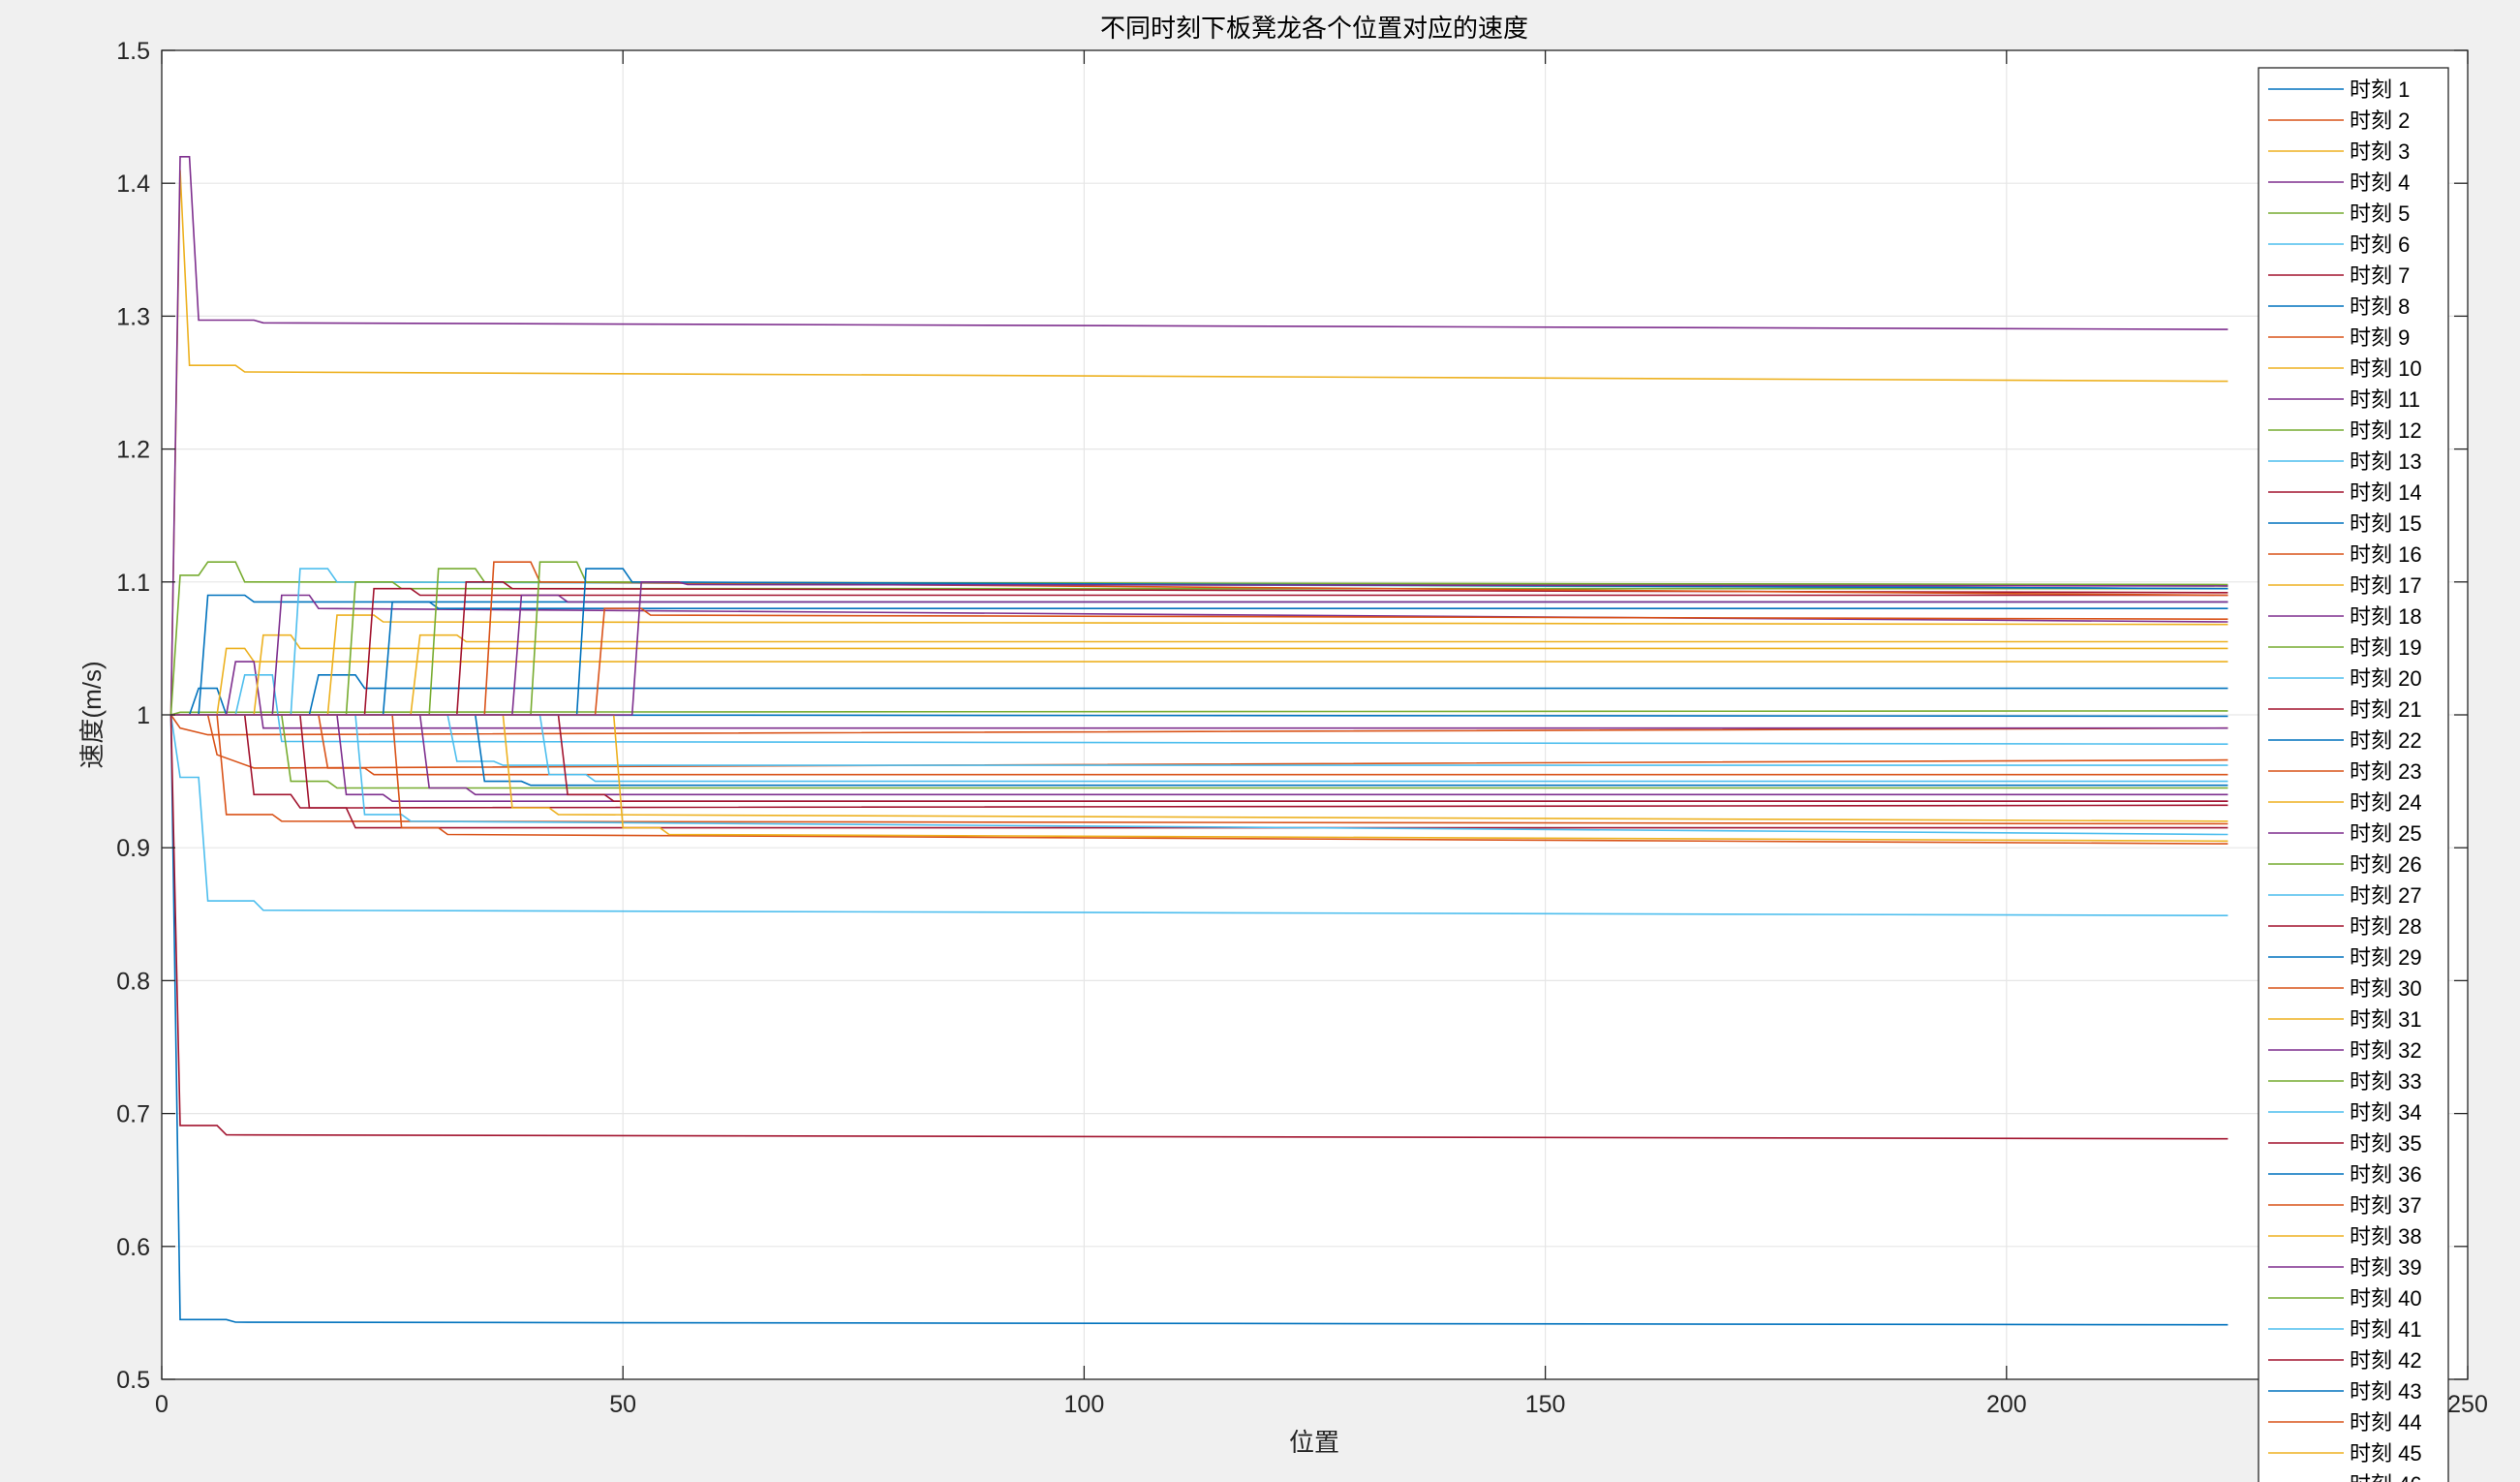  Describe the element at coordinates (133, 52) in the screenshot. I see `y-tick-label: 1.5` at that location.